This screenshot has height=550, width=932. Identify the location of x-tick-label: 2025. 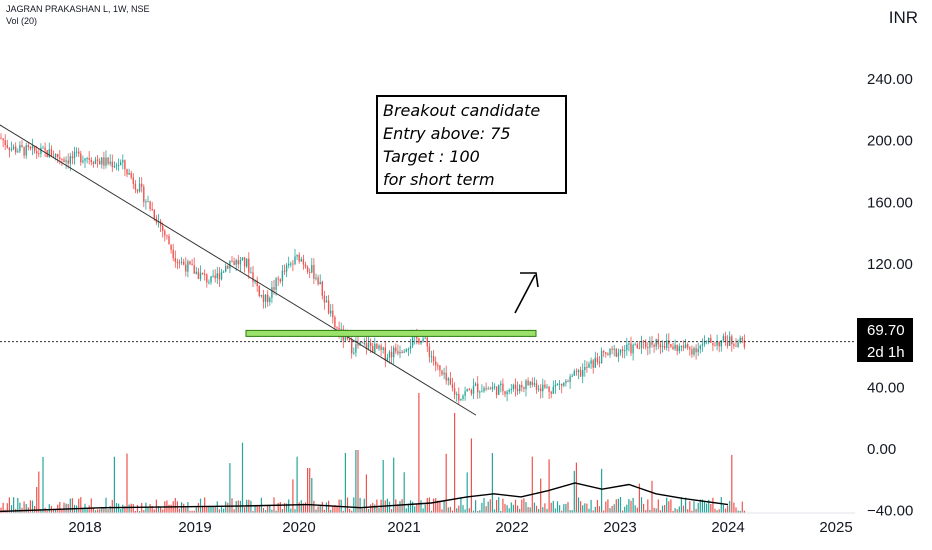
(835, 527).